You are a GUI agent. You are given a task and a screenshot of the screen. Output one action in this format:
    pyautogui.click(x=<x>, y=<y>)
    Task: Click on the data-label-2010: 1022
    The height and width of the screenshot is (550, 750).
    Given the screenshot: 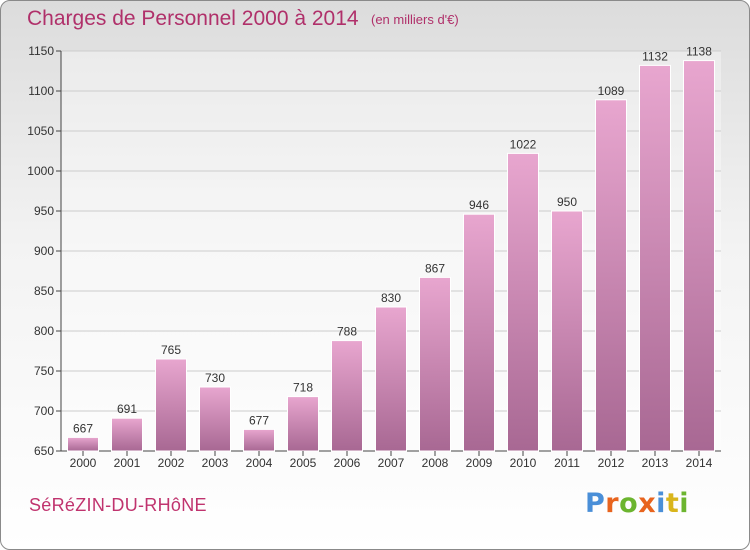 What is the action you would take?
    pyautogui.click(x=523, y=144)
    